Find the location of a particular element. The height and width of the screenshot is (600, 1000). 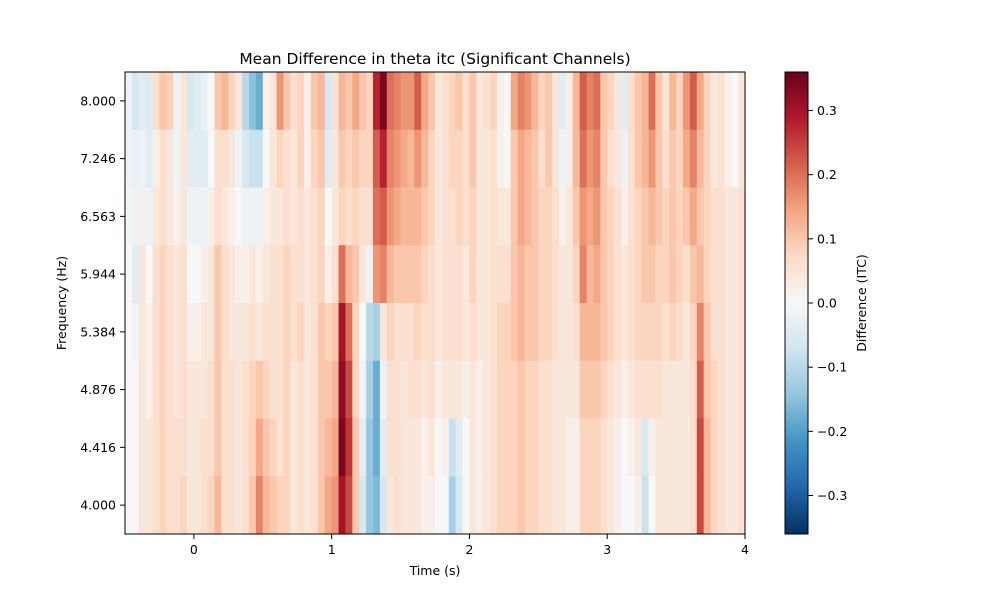

x-axis-label: Time (s) is located at coordinates (435, 570).